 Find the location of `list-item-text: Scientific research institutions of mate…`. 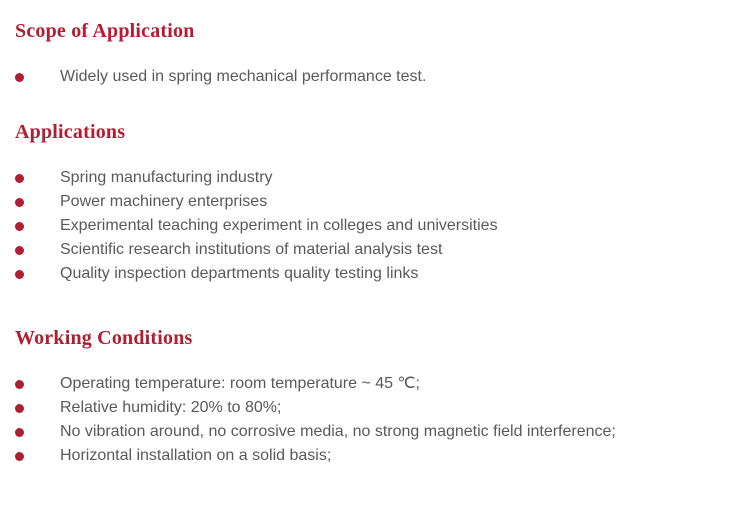

list-item-text: Scientific research institutions of mate… is located at coordinates (251, 249).